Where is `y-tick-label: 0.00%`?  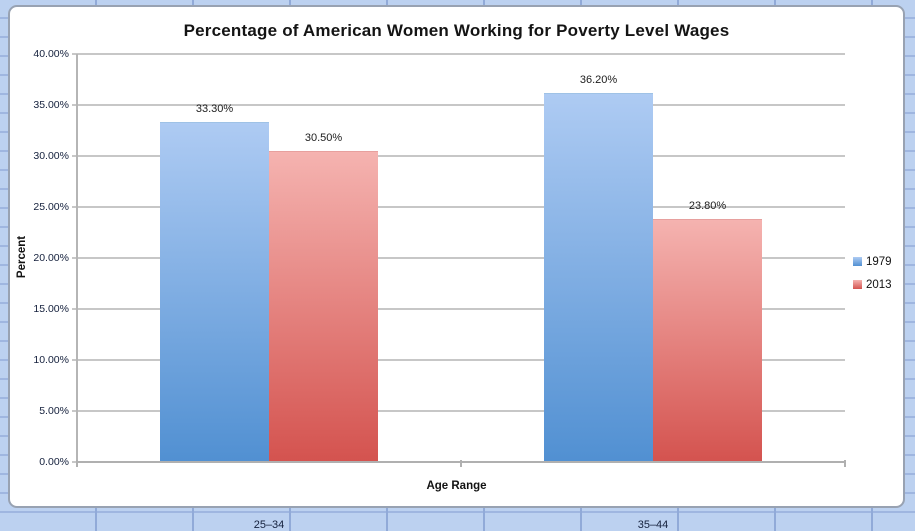 y-tick-label: 0.00% is located at coordinates (54, 462).